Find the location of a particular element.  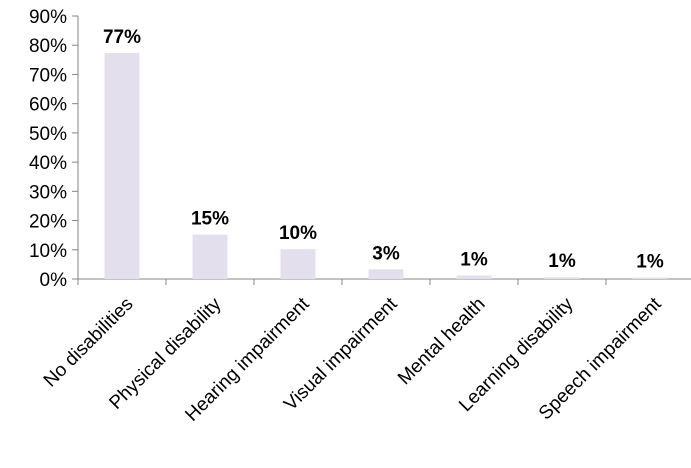

data-label: 3% is located at coordinates (386, 253).